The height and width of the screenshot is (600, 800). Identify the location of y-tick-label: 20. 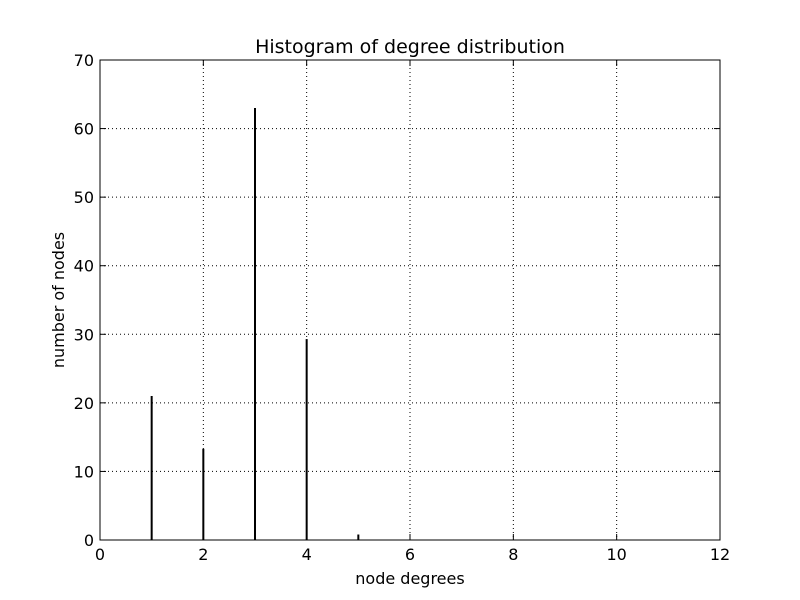
(84, 403).